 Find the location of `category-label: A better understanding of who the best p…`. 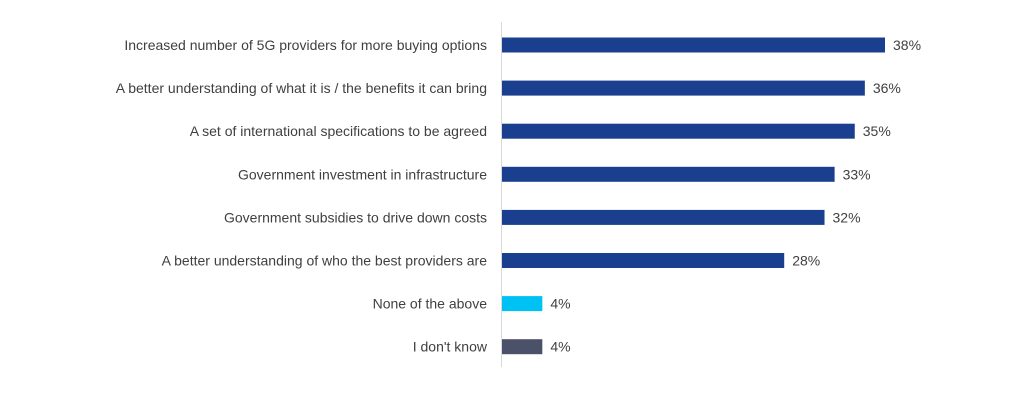

category-label: A better understanding of who the best p… is located at coordinates (325, 261).